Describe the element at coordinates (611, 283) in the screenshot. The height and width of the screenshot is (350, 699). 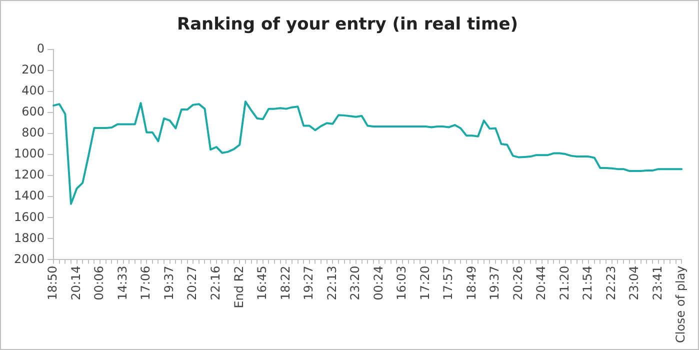
I see `x-tick-label: 22:23` at that location.